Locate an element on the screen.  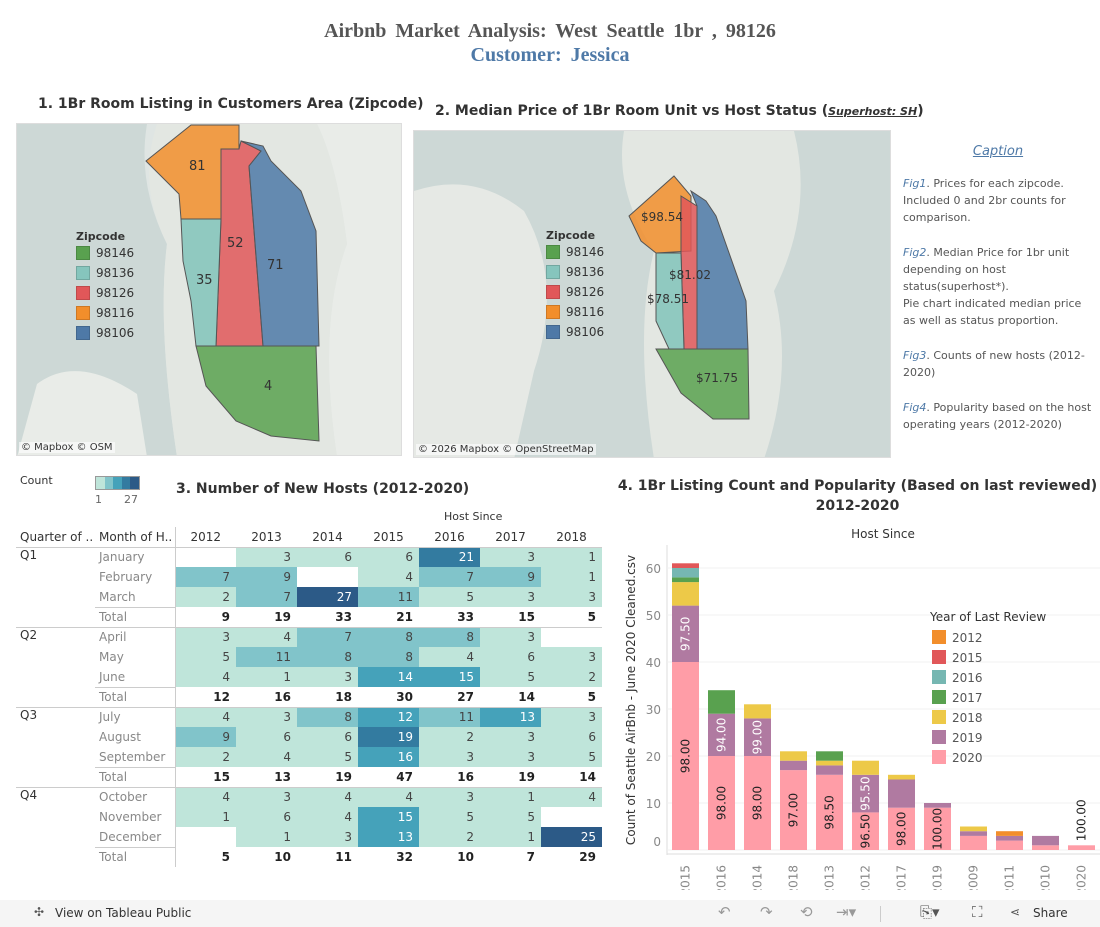
bar-segment-2013-2018 is located at coordinates (829, 763).